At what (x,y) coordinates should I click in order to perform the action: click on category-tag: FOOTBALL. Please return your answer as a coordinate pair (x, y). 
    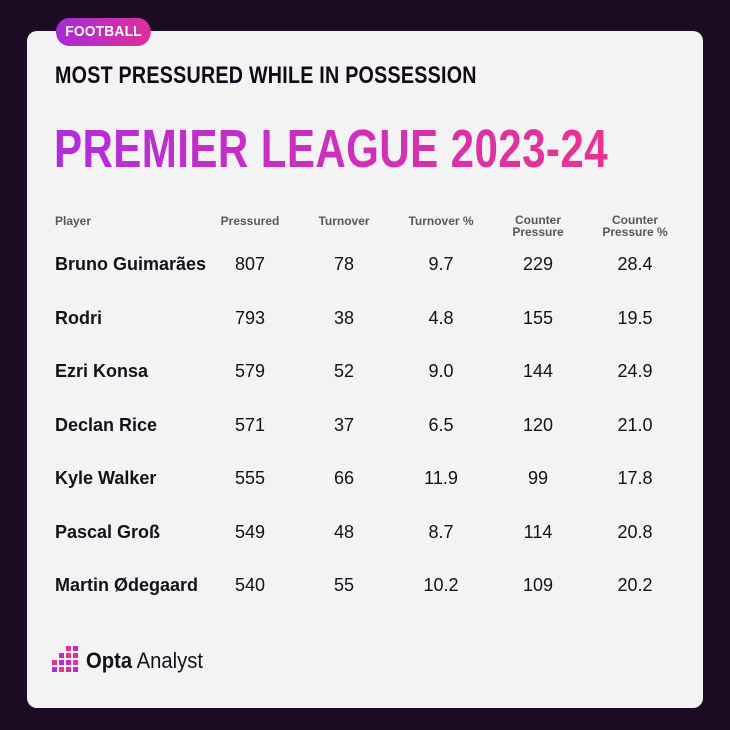
    Looking at the image, I should click on (104, 32).